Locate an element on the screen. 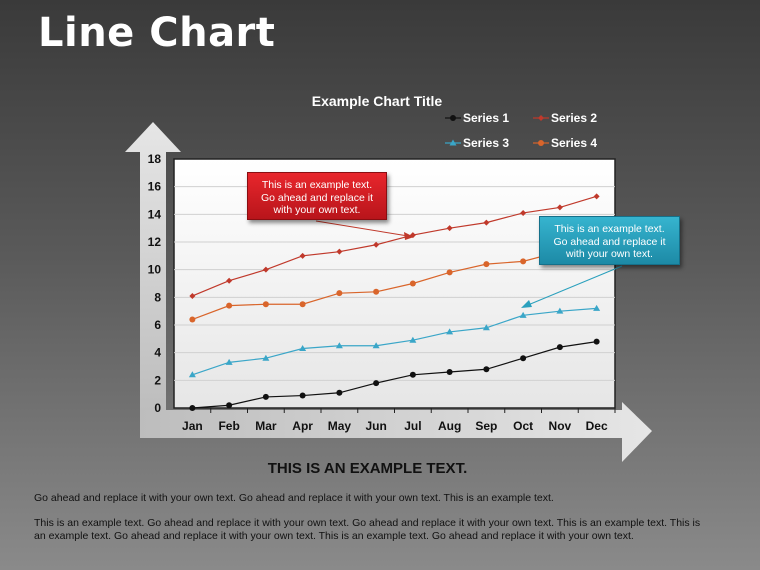 The height and width of the screenshot is (570, 760). series-3-line is located at coordinates (394, 341).